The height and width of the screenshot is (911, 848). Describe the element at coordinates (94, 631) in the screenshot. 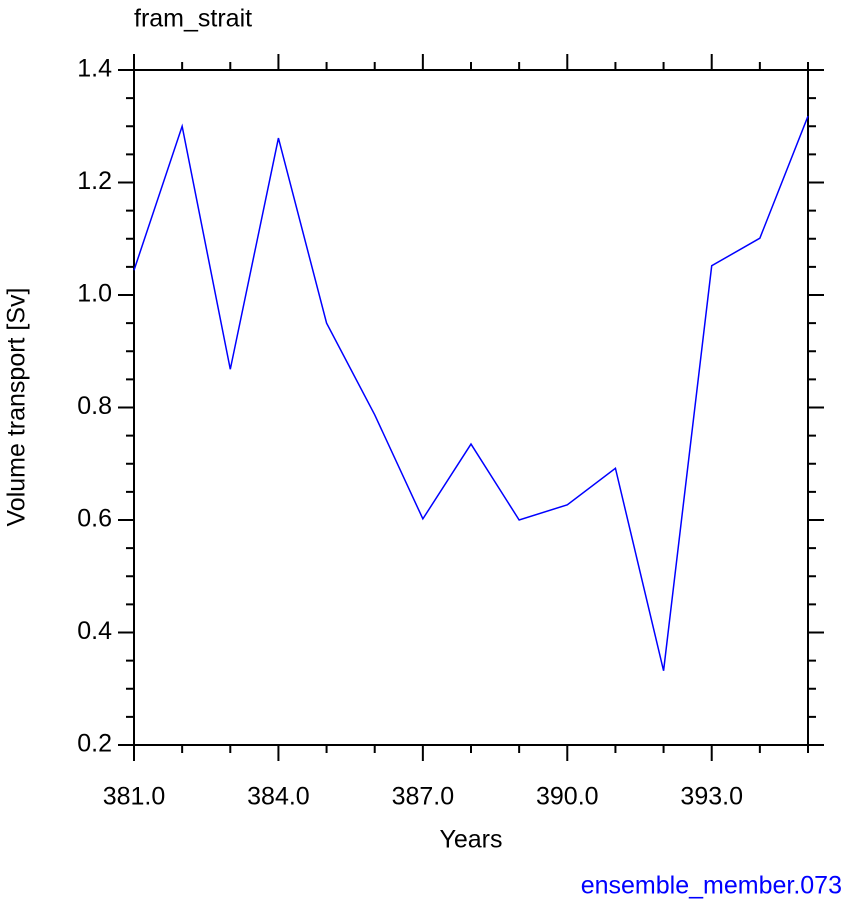

I see `y-tick-label: 0.4` at that location.